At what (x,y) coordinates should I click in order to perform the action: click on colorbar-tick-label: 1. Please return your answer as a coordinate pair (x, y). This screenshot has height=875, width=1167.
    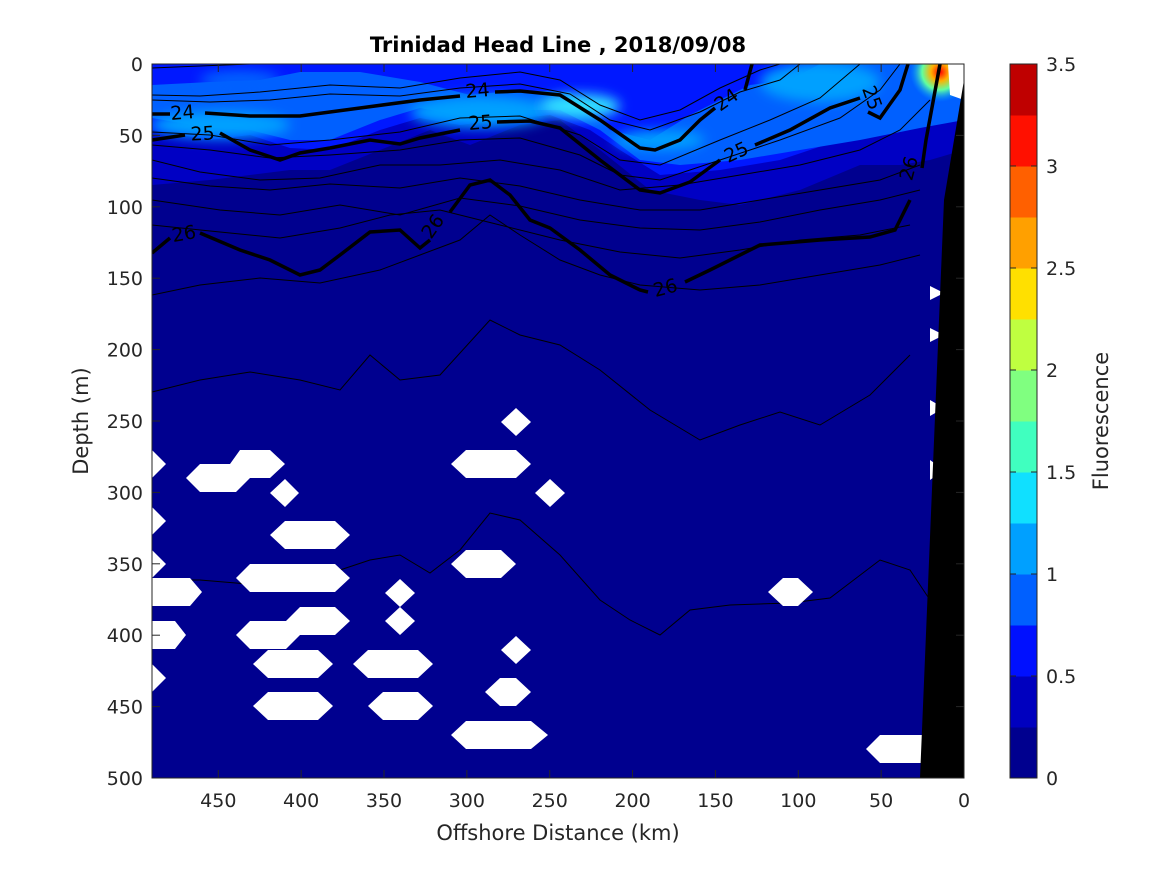
    Looking at the image, I should click on (1052, 575).